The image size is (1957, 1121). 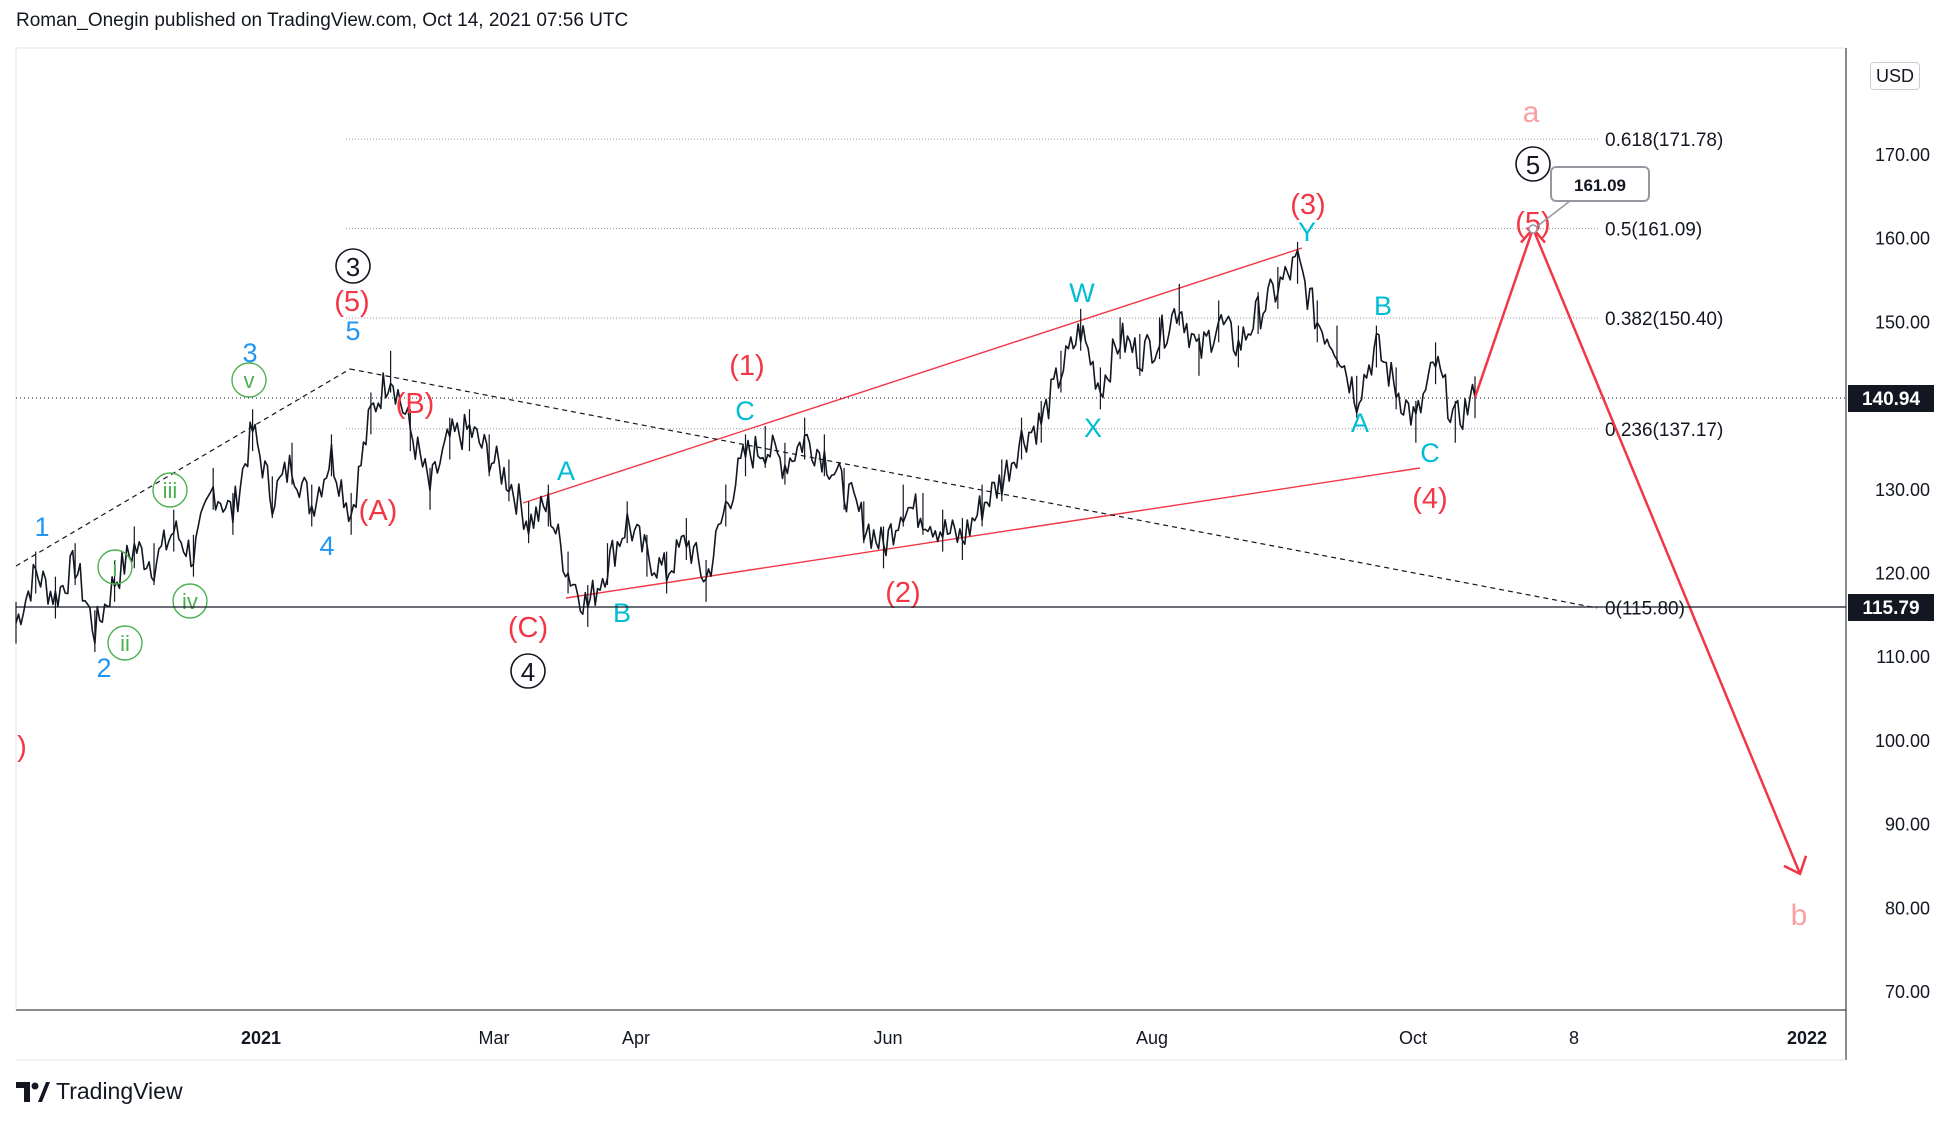 I want to click on wave-label-green-v-text: v, so click(x=249, y=380).